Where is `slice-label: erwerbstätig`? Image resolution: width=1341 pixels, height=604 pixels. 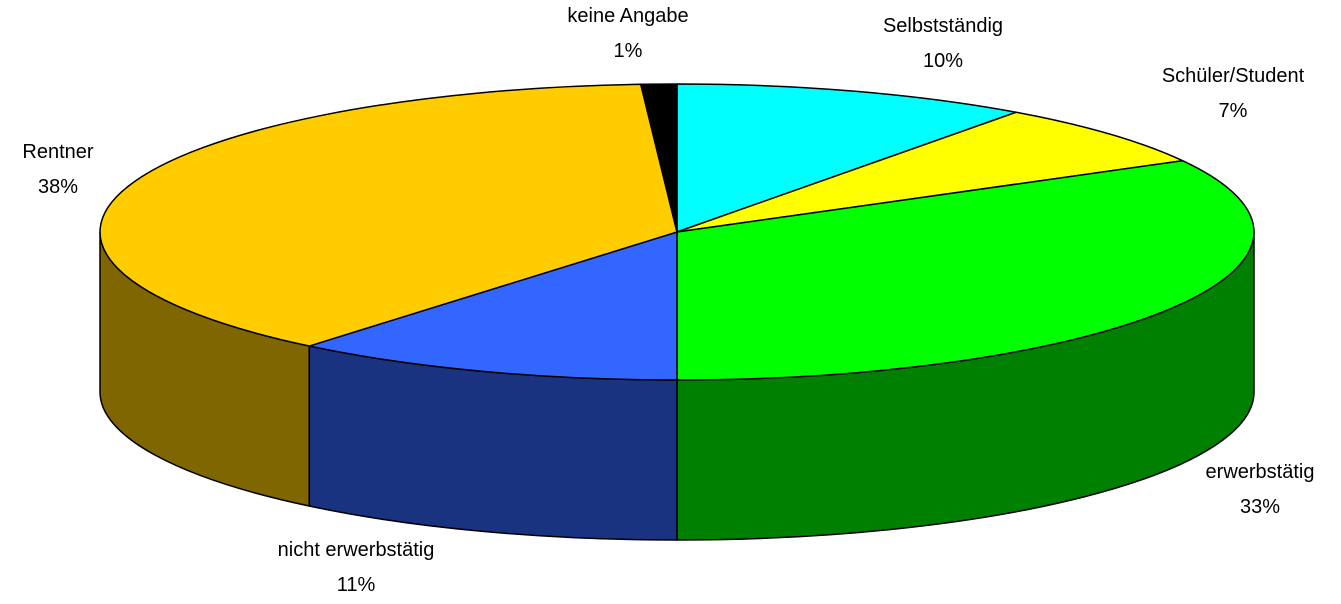 slice-label: erwerbstätig is located at coordinates (1260, 472).